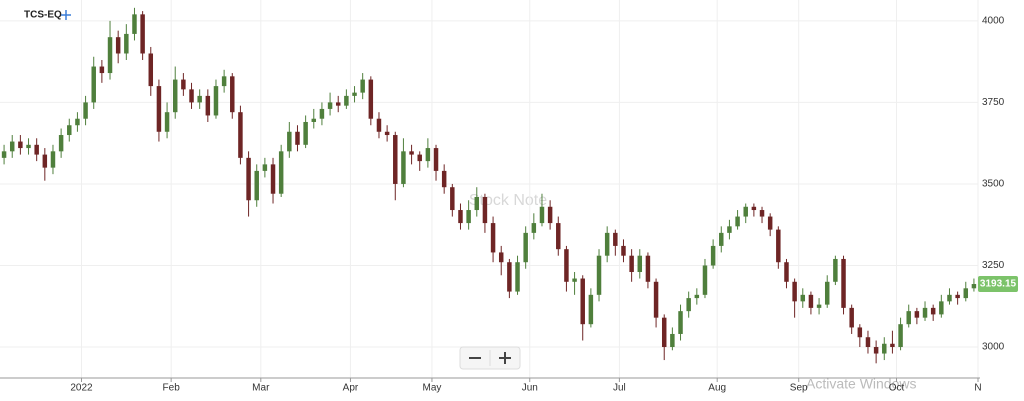 The image size is (1024, 401). What do you see at coordinates (799, 388) in the screenshot?
I see `x-tick-label: Sep` at bounding box center [799, 388].